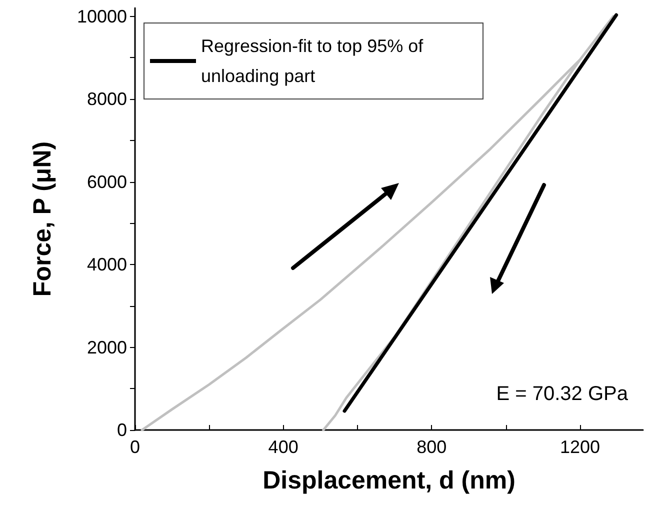 The width and height of the screenshot is (646, 521). What do you see at coordinates (314, 61) in the screenshot?
I see `legend-label: Regression-fit to top 95% of unloading part` at bounding box center [314, 61].